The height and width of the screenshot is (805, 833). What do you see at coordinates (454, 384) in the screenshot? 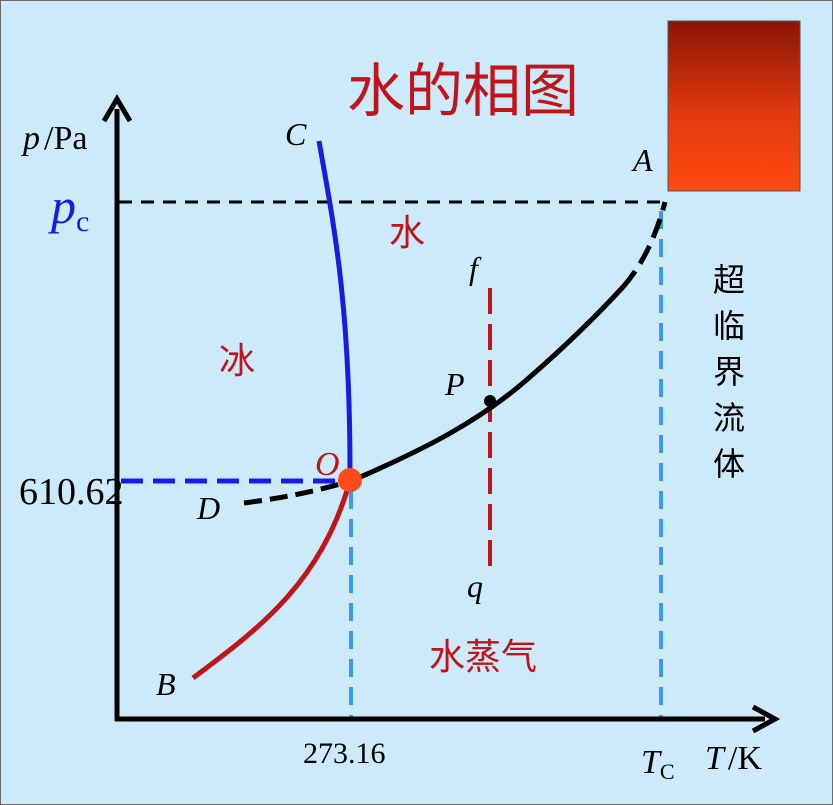
I see `point-P-label: P` at bounding box center [454, 384].